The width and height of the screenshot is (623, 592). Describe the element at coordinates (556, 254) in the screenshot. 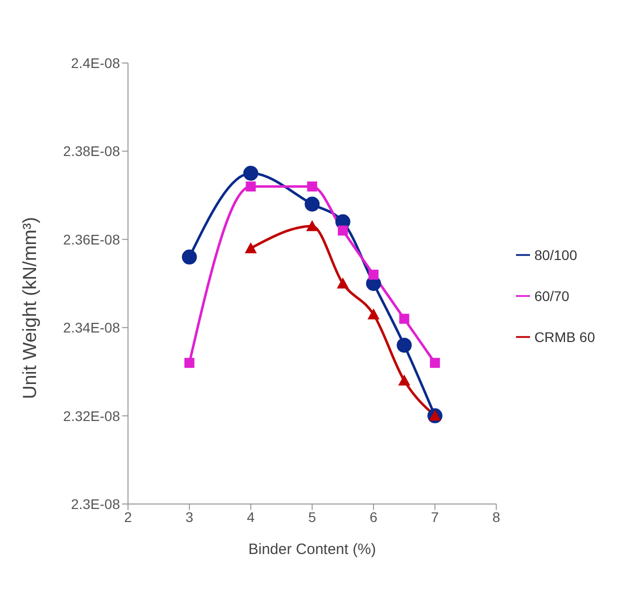

I see `legend-label: 80/100` at that location.